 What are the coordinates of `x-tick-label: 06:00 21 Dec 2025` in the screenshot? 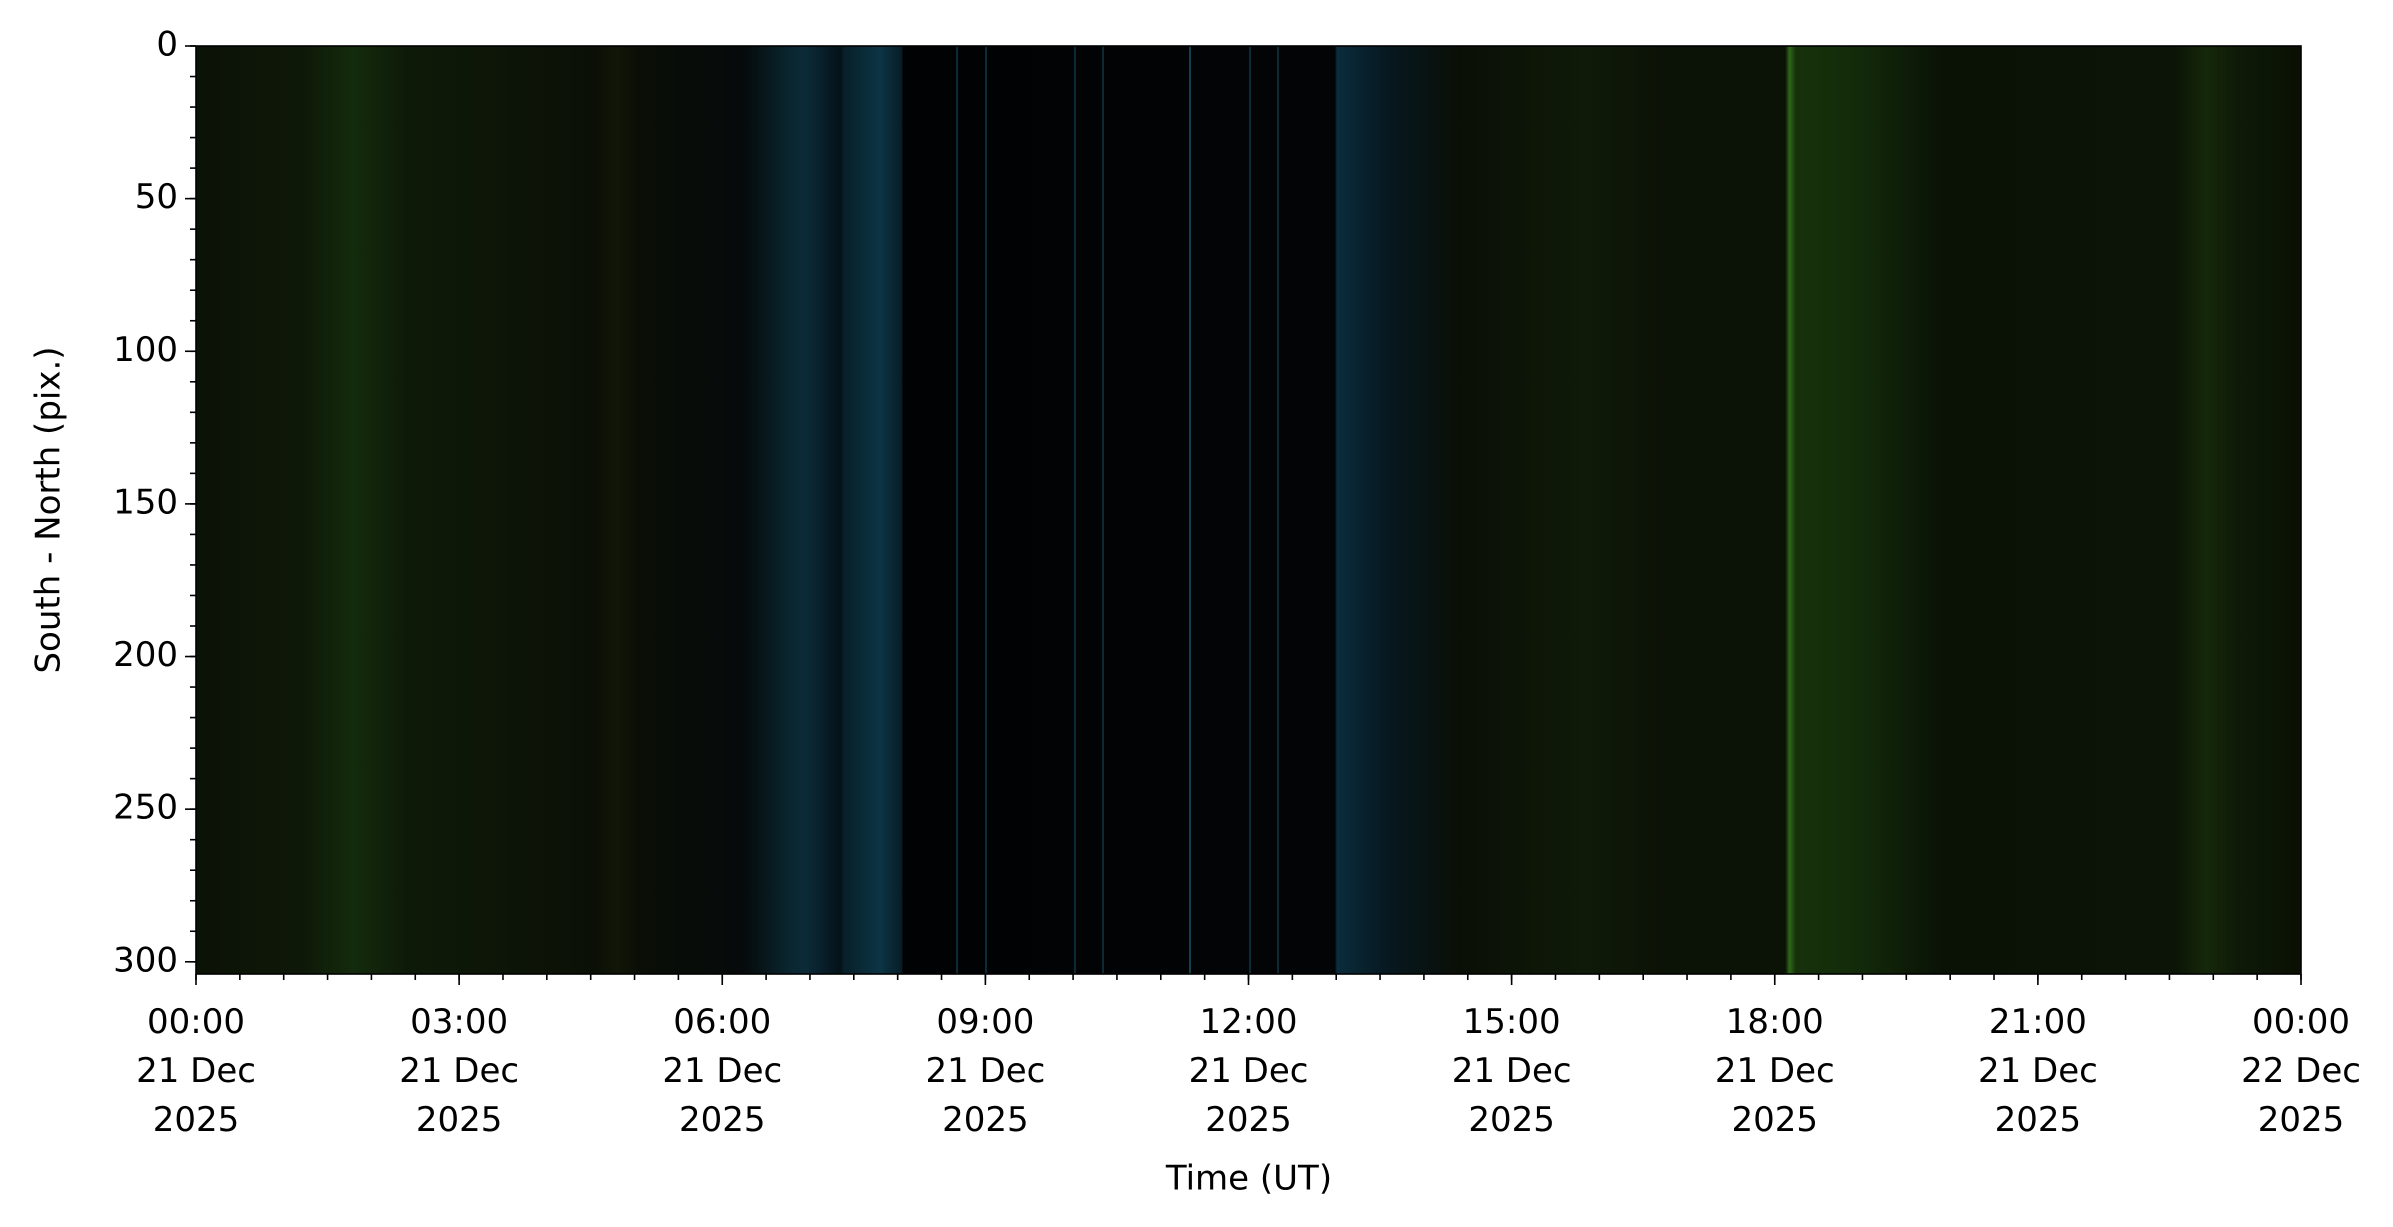 It's located at (722, 1071).